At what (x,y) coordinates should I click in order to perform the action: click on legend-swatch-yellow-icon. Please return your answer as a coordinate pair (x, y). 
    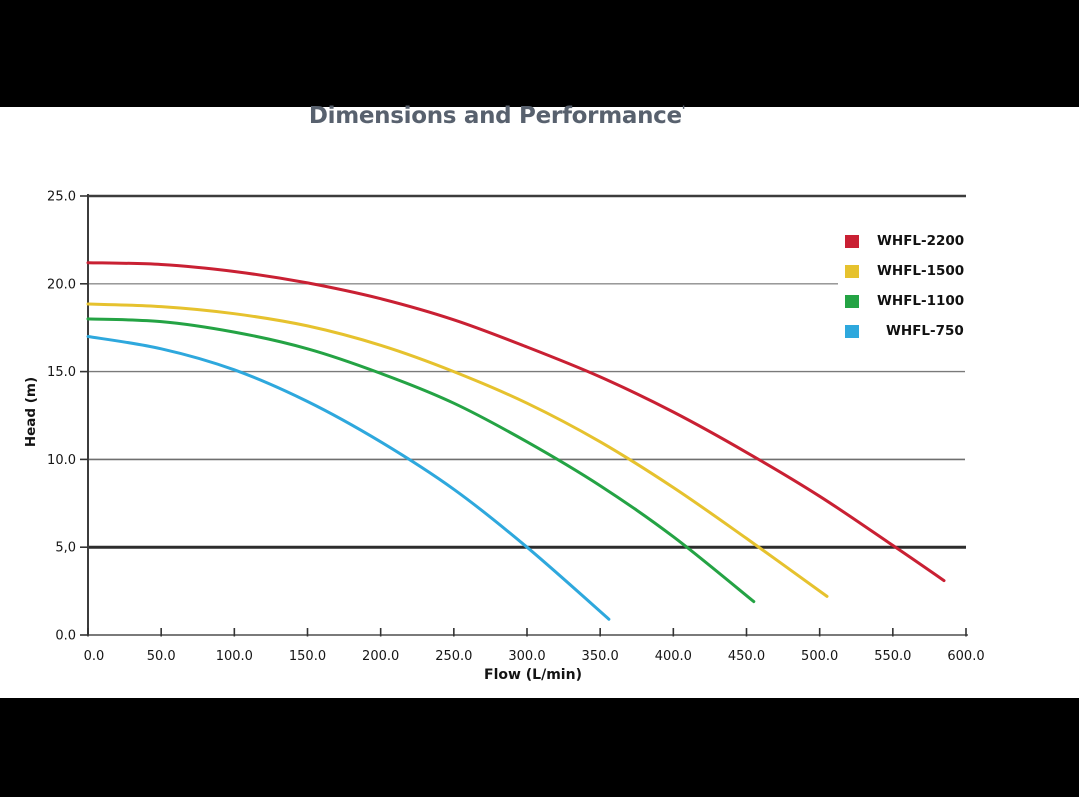
    Looking at the image, I should click on (852, 271).